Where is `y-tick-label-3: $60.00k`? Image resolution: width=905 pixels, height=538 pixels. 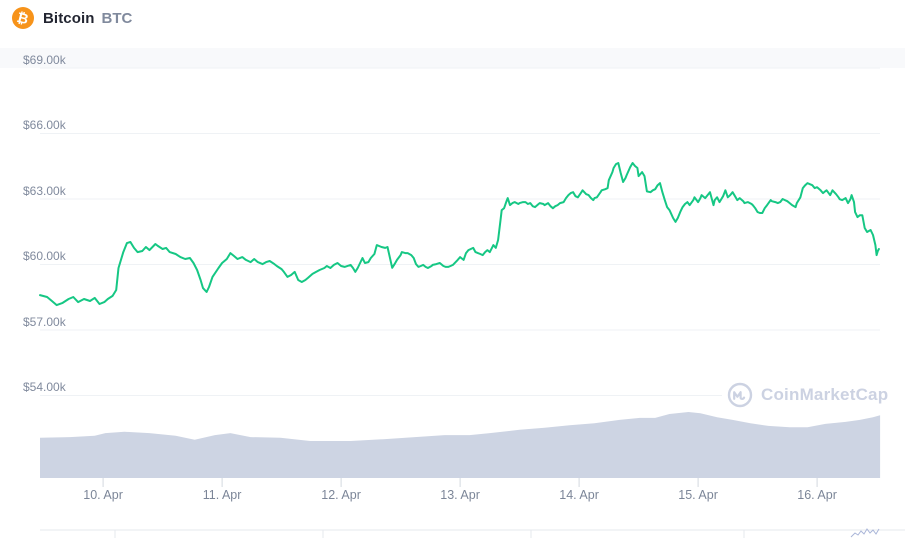
y-tick-label-3: $60.00k is located at coordinates (44, 256).